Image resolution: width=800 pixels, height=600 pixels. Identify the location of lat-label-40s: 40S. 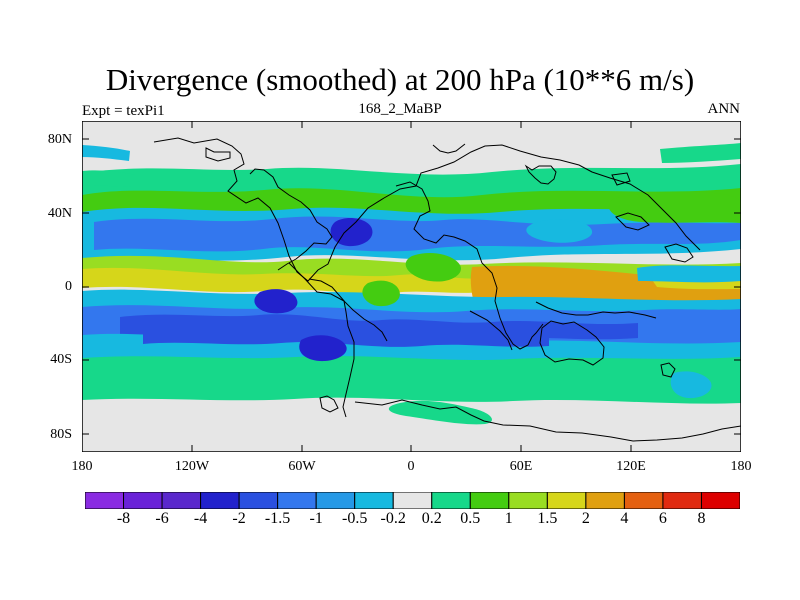
(61, 359).